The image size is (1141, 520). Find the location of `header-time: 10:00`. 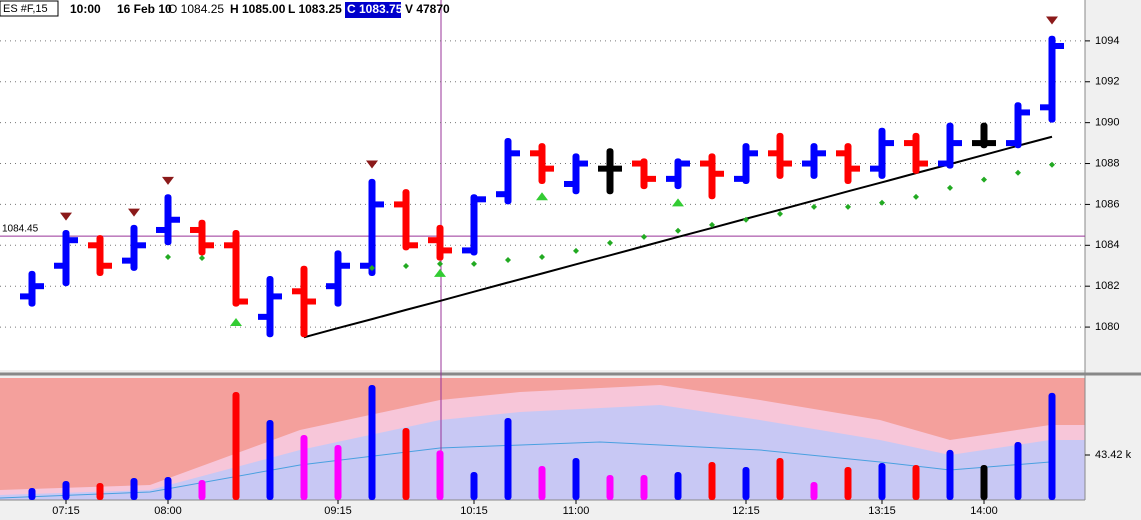

header-time: 10:00 is located at coordinates (85, 9).